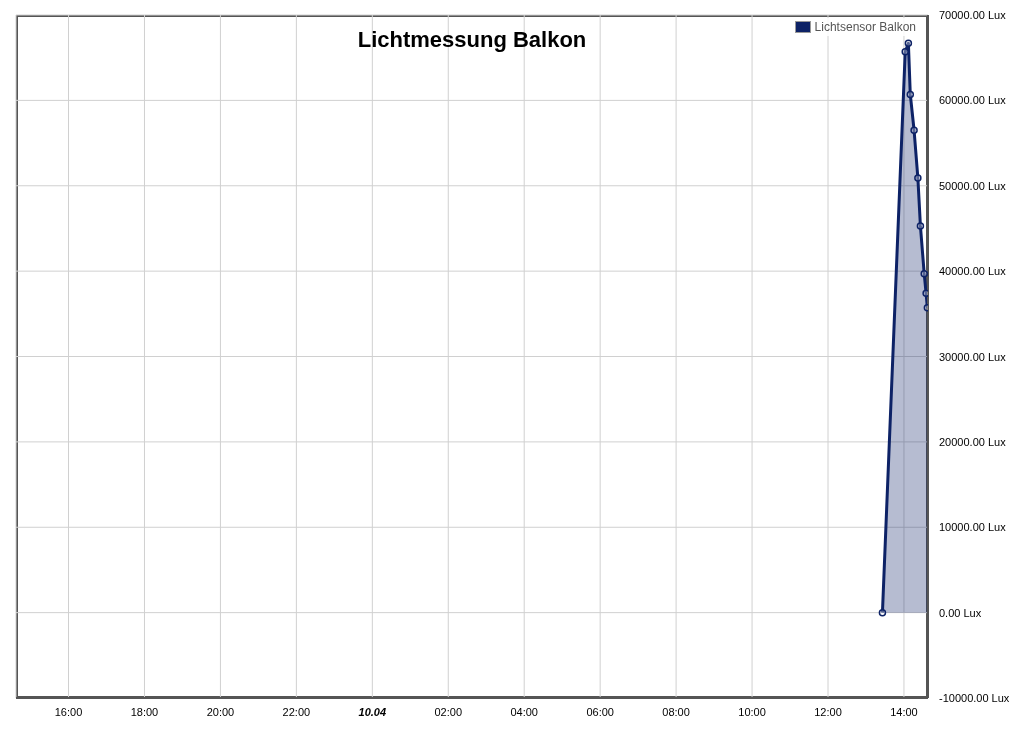  Describe the element at coordinates (144, 712) in the screenshot. I see `x-tick-label: 18:00` at that location.